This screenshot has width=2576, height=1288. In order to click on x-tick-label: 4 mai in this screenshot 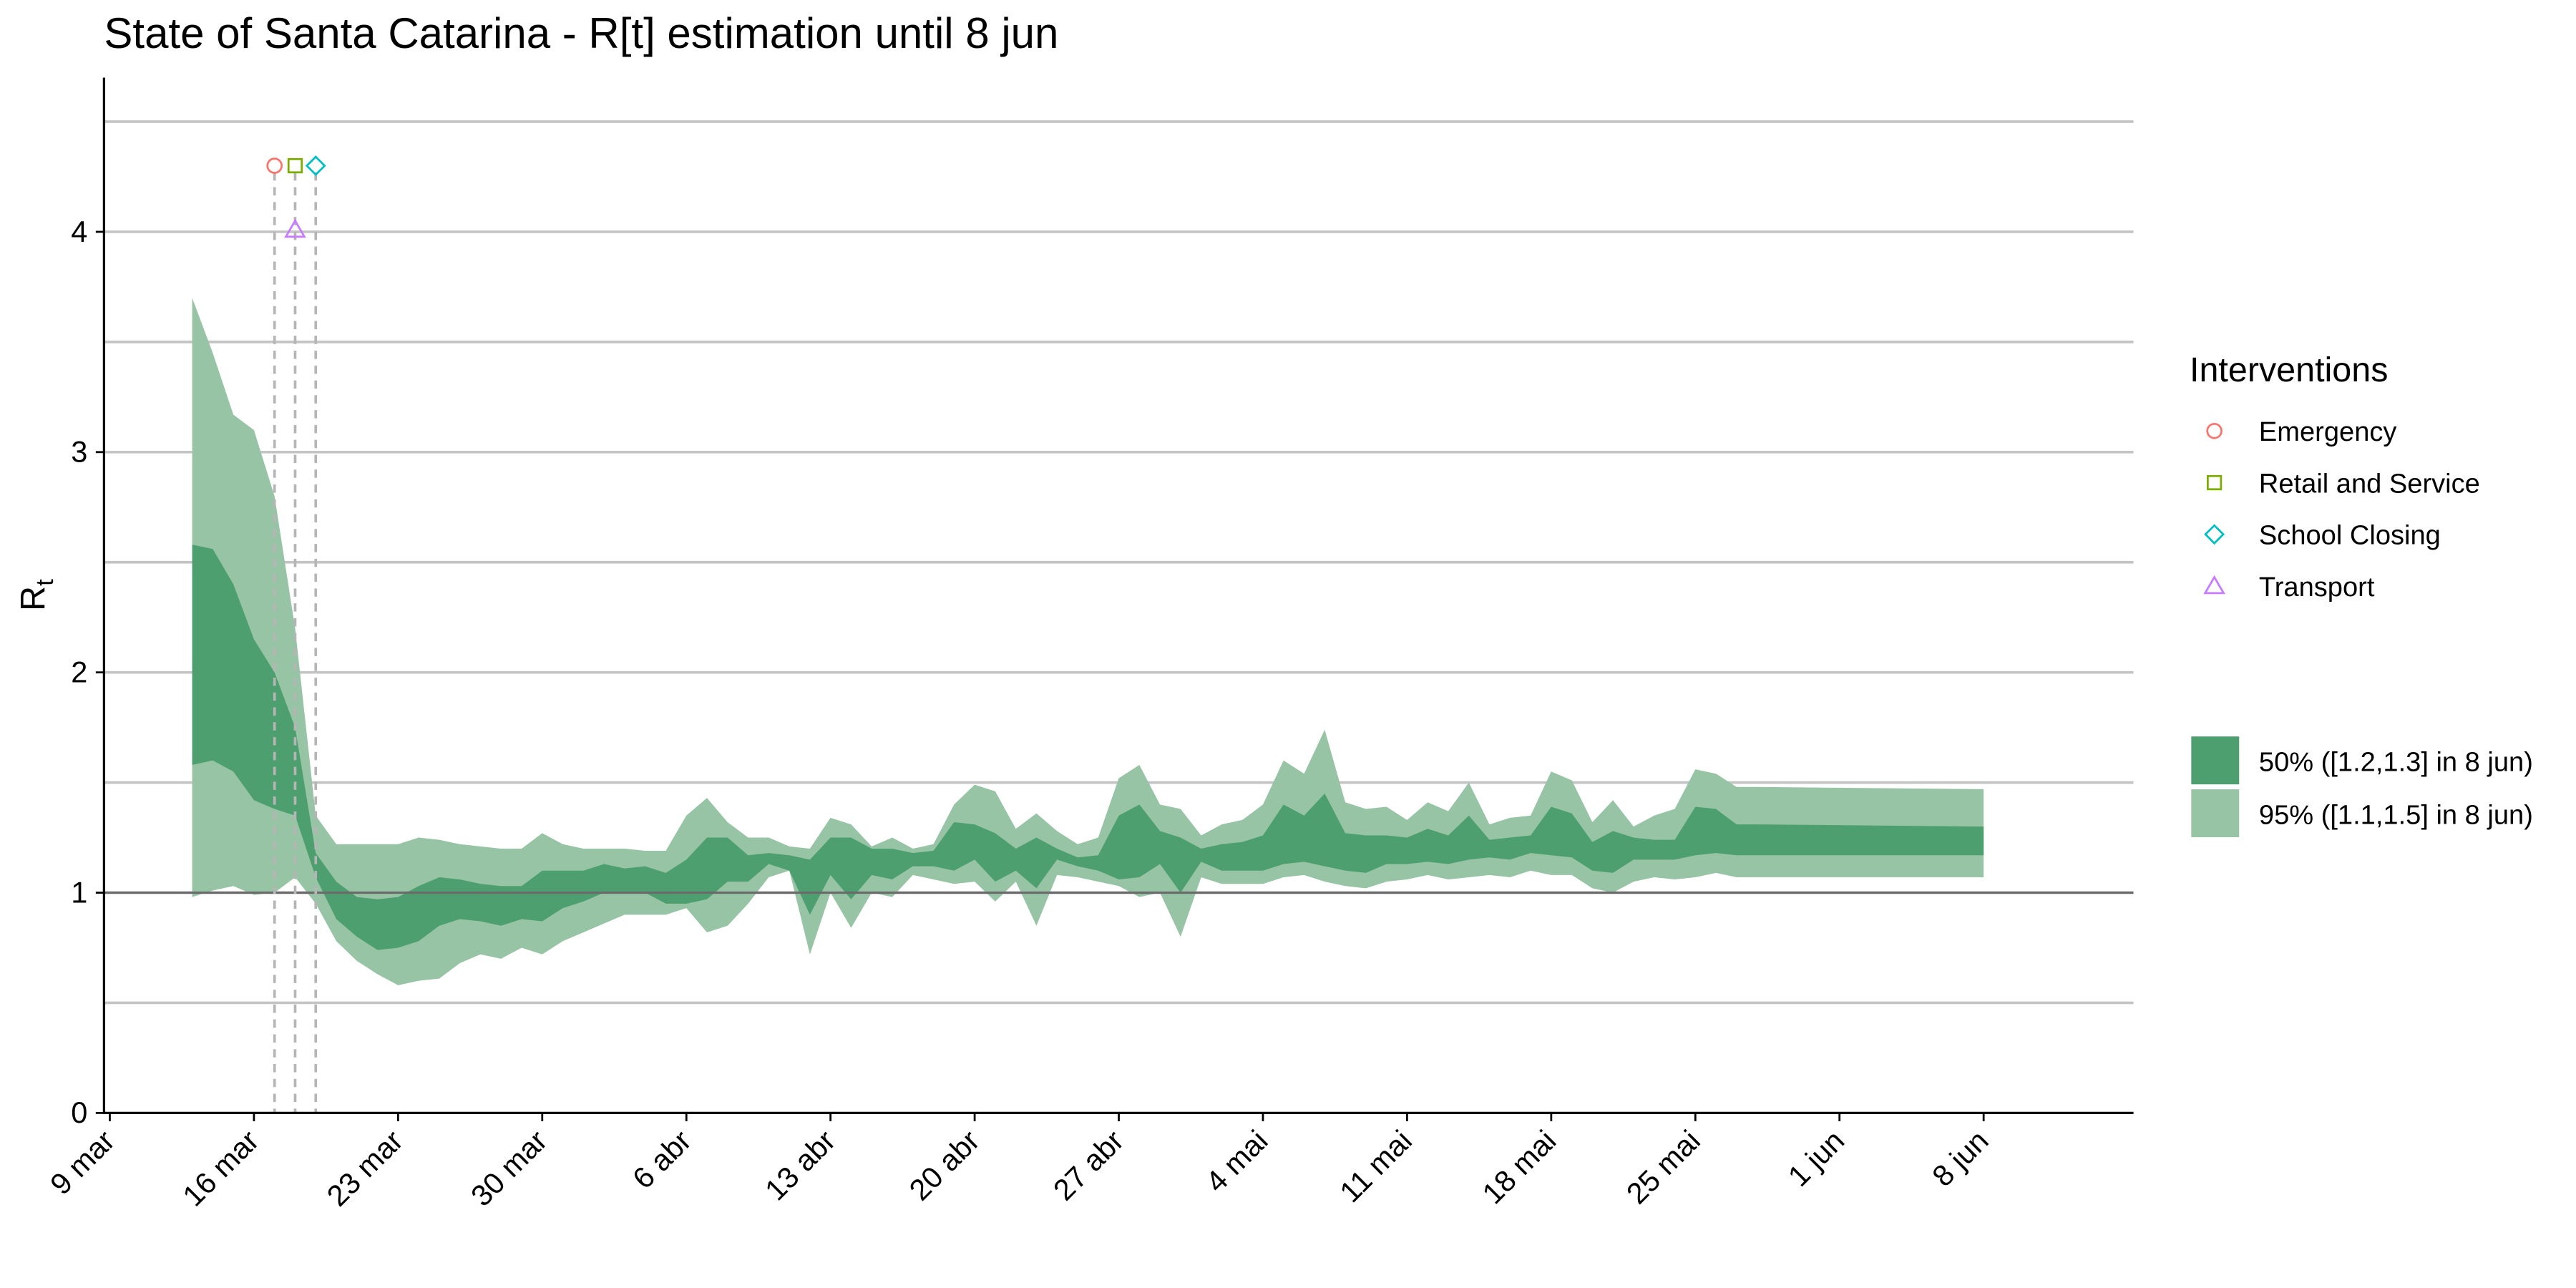, I will do `click(1236, 1161)`.